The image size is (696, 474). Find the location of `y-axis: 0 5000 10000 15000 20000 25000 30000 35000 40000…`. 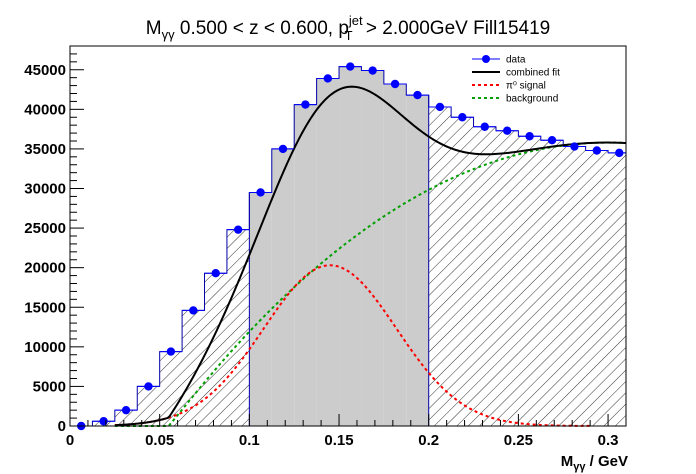

y-axis: 0 5000 10000 15000 20000 25000 30000 35000 40000… is located at coordinates (54, 240).